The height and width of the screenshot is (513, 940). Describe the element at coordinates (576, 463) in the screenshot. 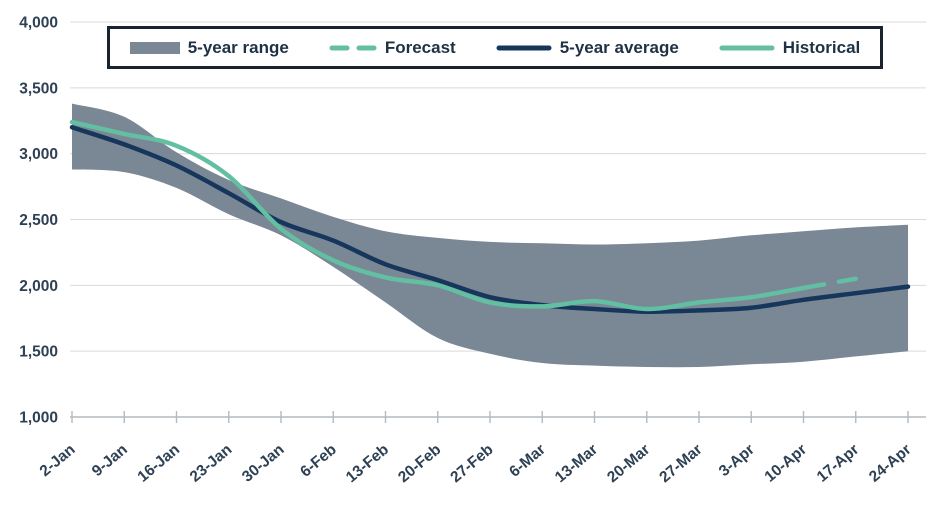

I see `x-axis-label: 13-Mar` at that location.